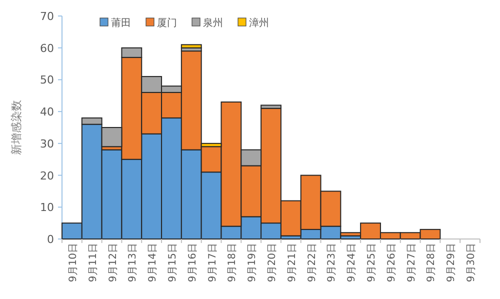  Describe the element at coordinates (73, 262) in the screenshot. I see `x-tick-label: 9月10日` at that location.